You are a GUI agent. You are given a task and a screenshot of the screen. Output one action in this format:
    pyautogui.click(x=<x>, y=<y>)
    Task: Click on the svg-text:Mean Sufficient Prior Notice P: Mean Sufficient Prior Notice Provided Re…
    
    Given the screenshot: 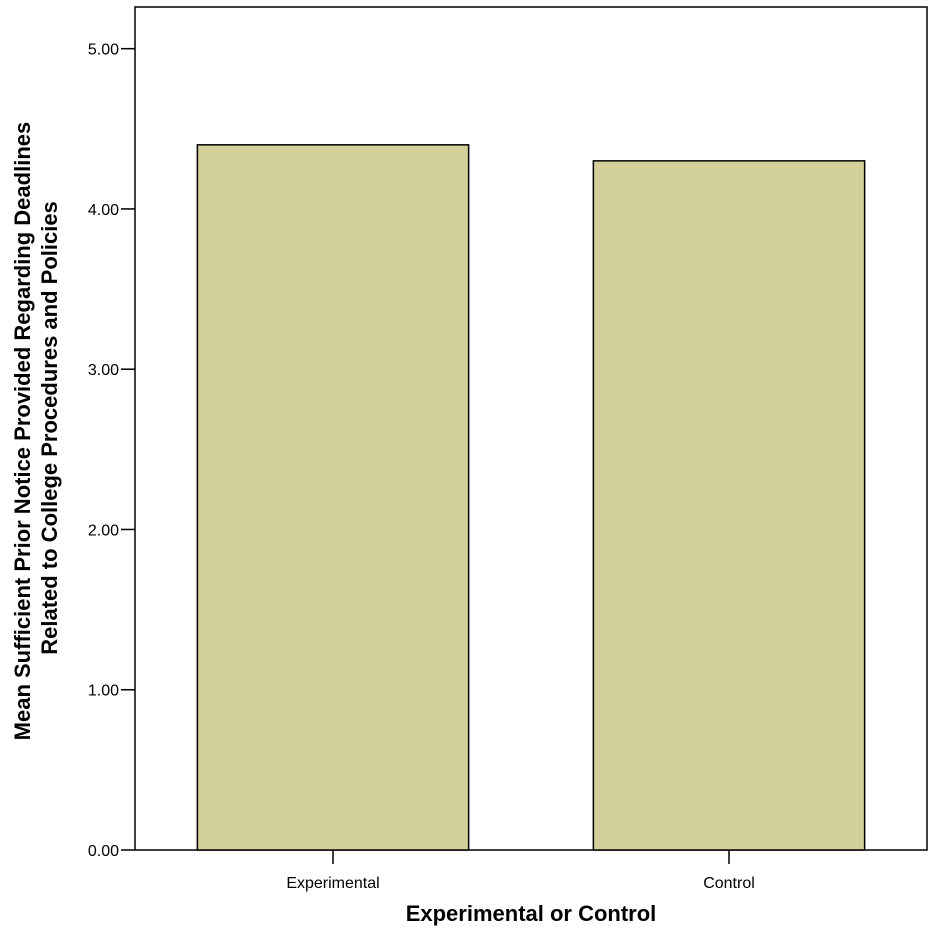 What is the action you would take?
    pyautogui.click(x=36, y=428)
    